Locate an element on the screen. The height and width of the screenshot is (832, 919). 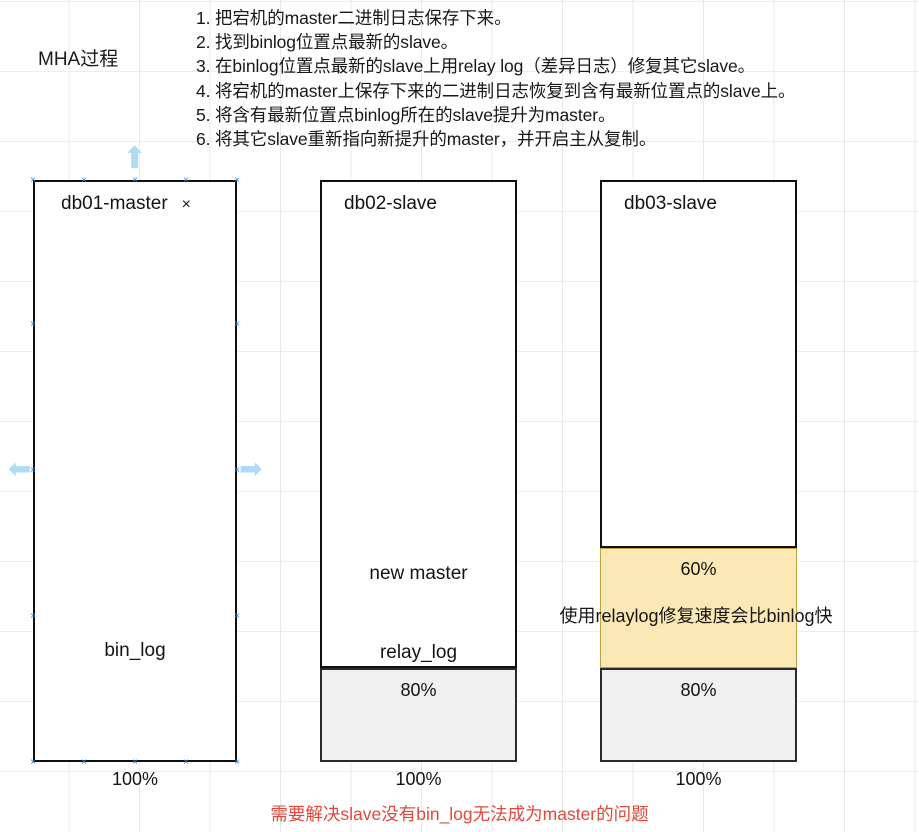
step-number: 3. is located at coordinates (203, 66).